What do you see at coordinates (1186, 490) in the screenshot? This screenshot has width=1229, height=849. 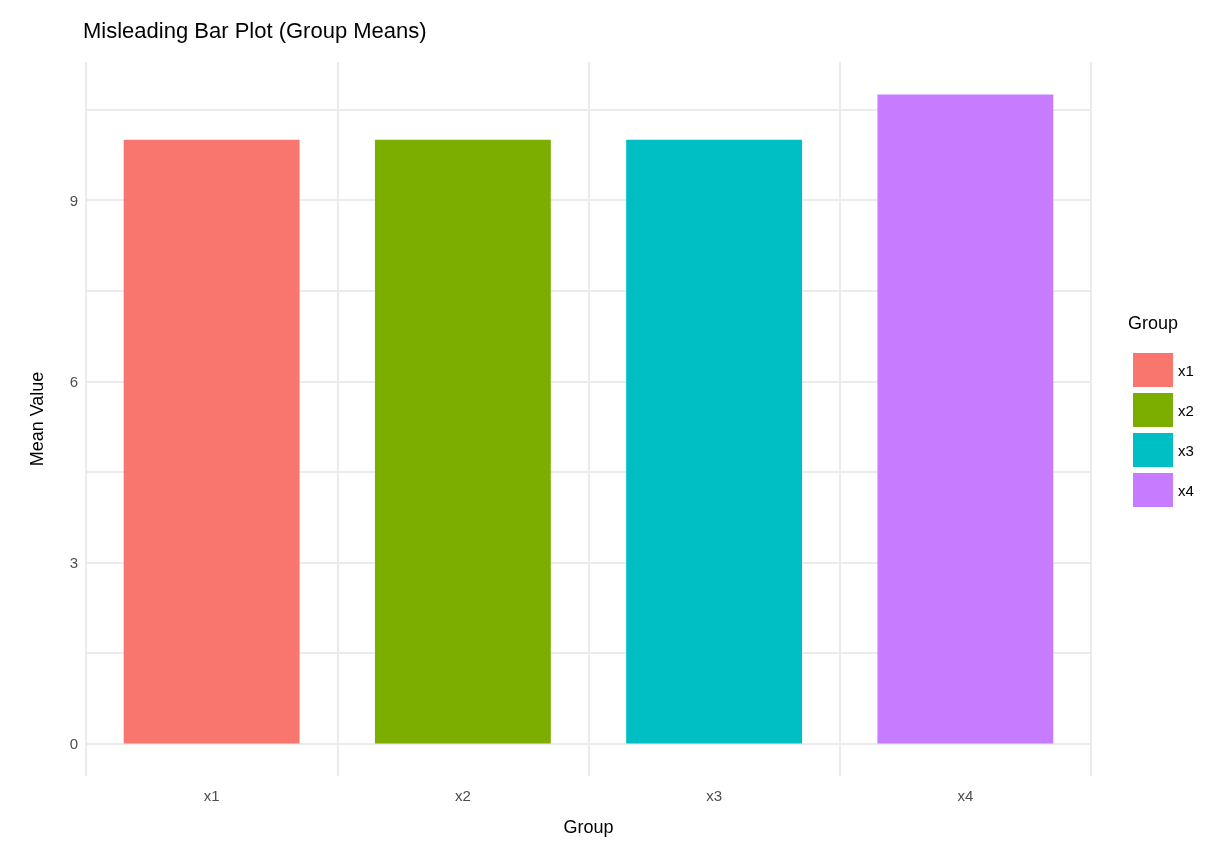 I see `legend-label: x4` at bounding box center [1186, 490].